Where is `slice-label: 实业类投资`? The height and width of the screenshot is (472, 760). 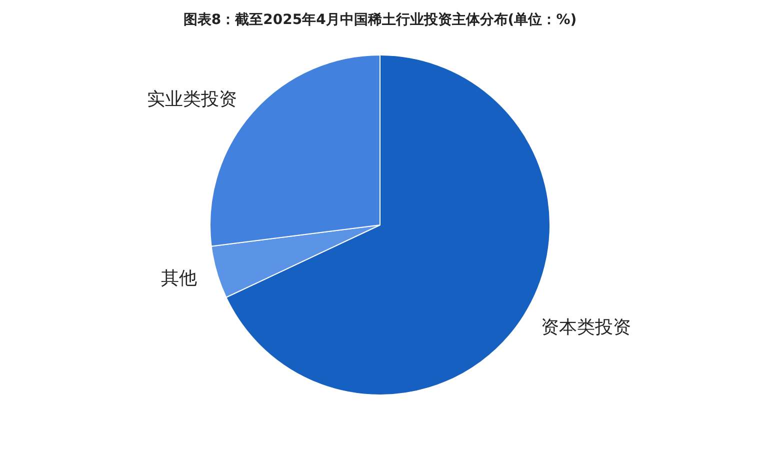
slice-label: 实业类投资 is located at coordinates (192, 99).